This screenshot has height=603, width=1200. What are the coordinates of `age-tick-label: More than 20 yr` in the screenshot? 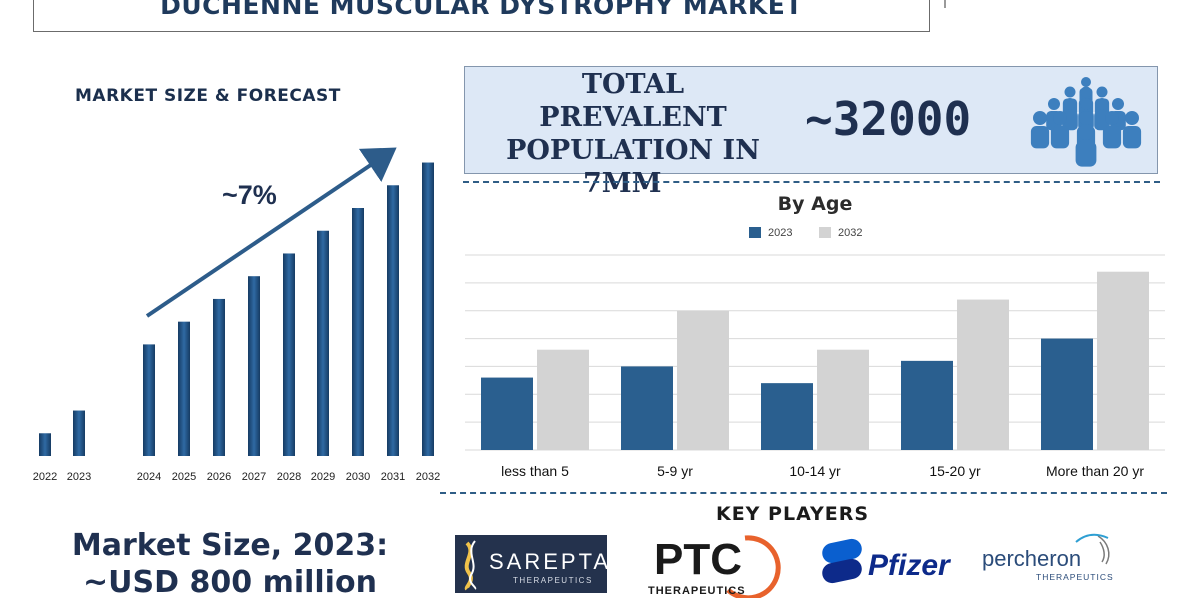 It's located at (1095, 471).